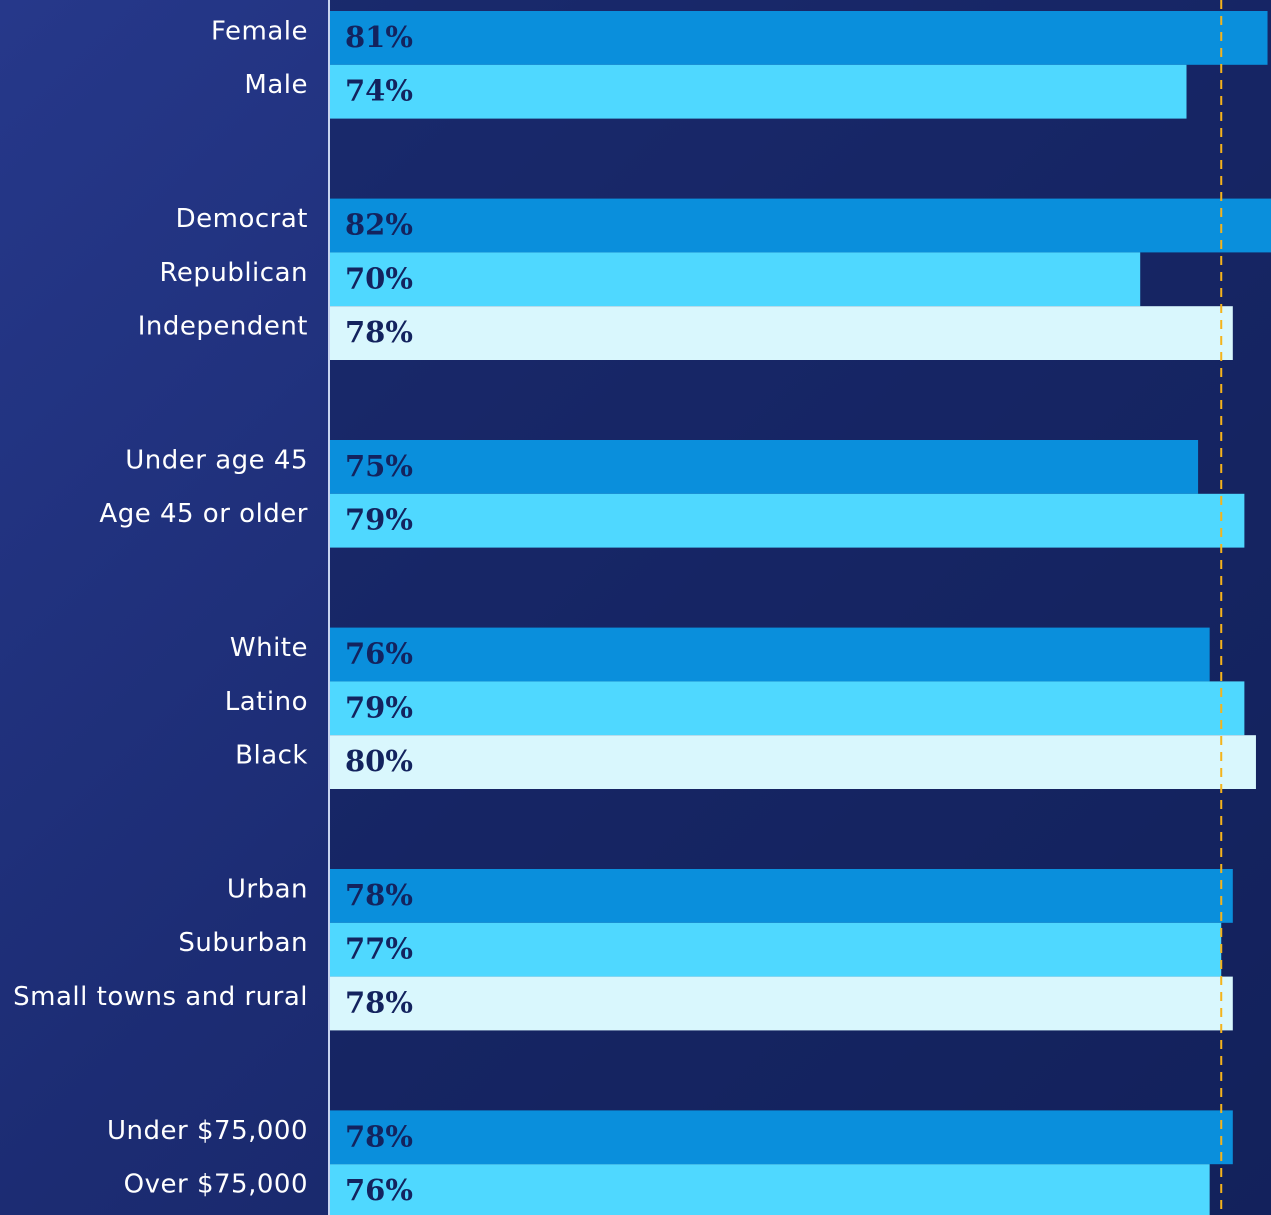  Describe the element at coordinates (276, 85) in the screenshot. I see `category-label: Male` at that location.